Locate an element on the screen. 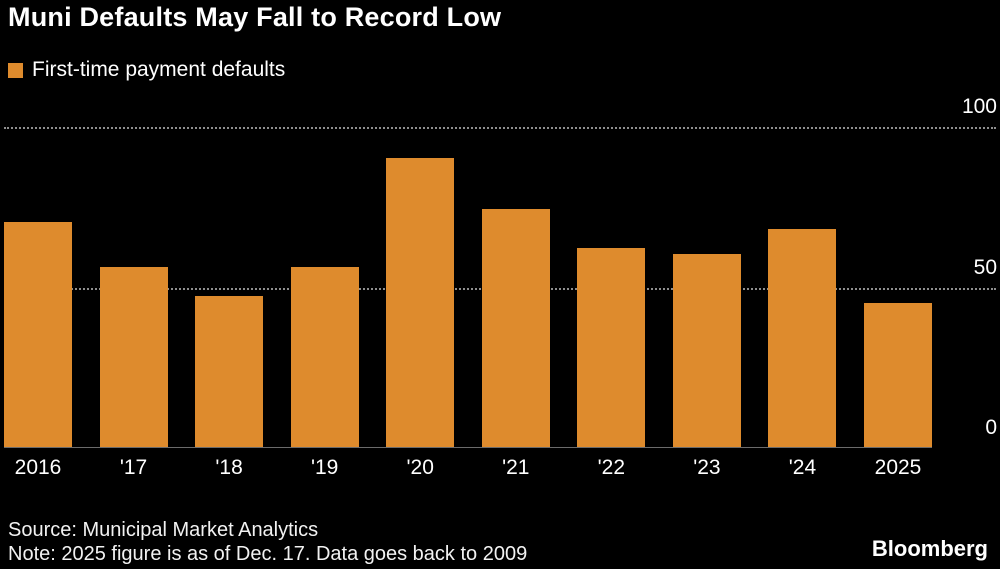  x-tick-label-22: '22 is located at coordinates (611, 467).